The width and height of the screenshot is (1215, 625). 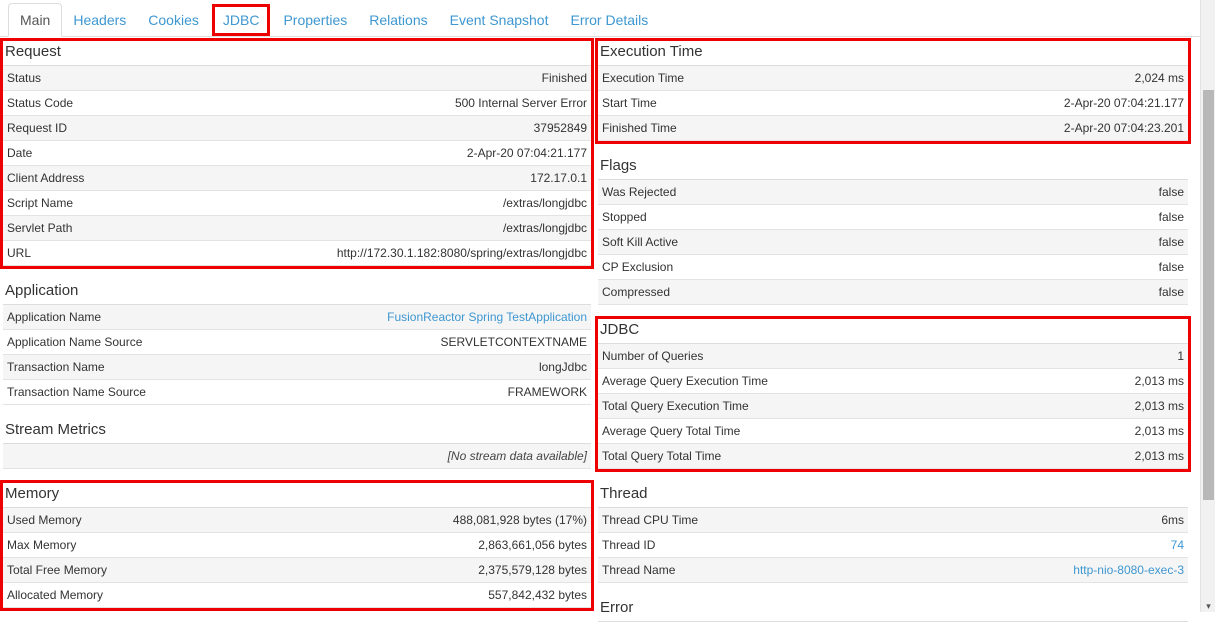 I want to click on table-row: Average Query Total Time 2,013 ms, so click(x=893, y=431).